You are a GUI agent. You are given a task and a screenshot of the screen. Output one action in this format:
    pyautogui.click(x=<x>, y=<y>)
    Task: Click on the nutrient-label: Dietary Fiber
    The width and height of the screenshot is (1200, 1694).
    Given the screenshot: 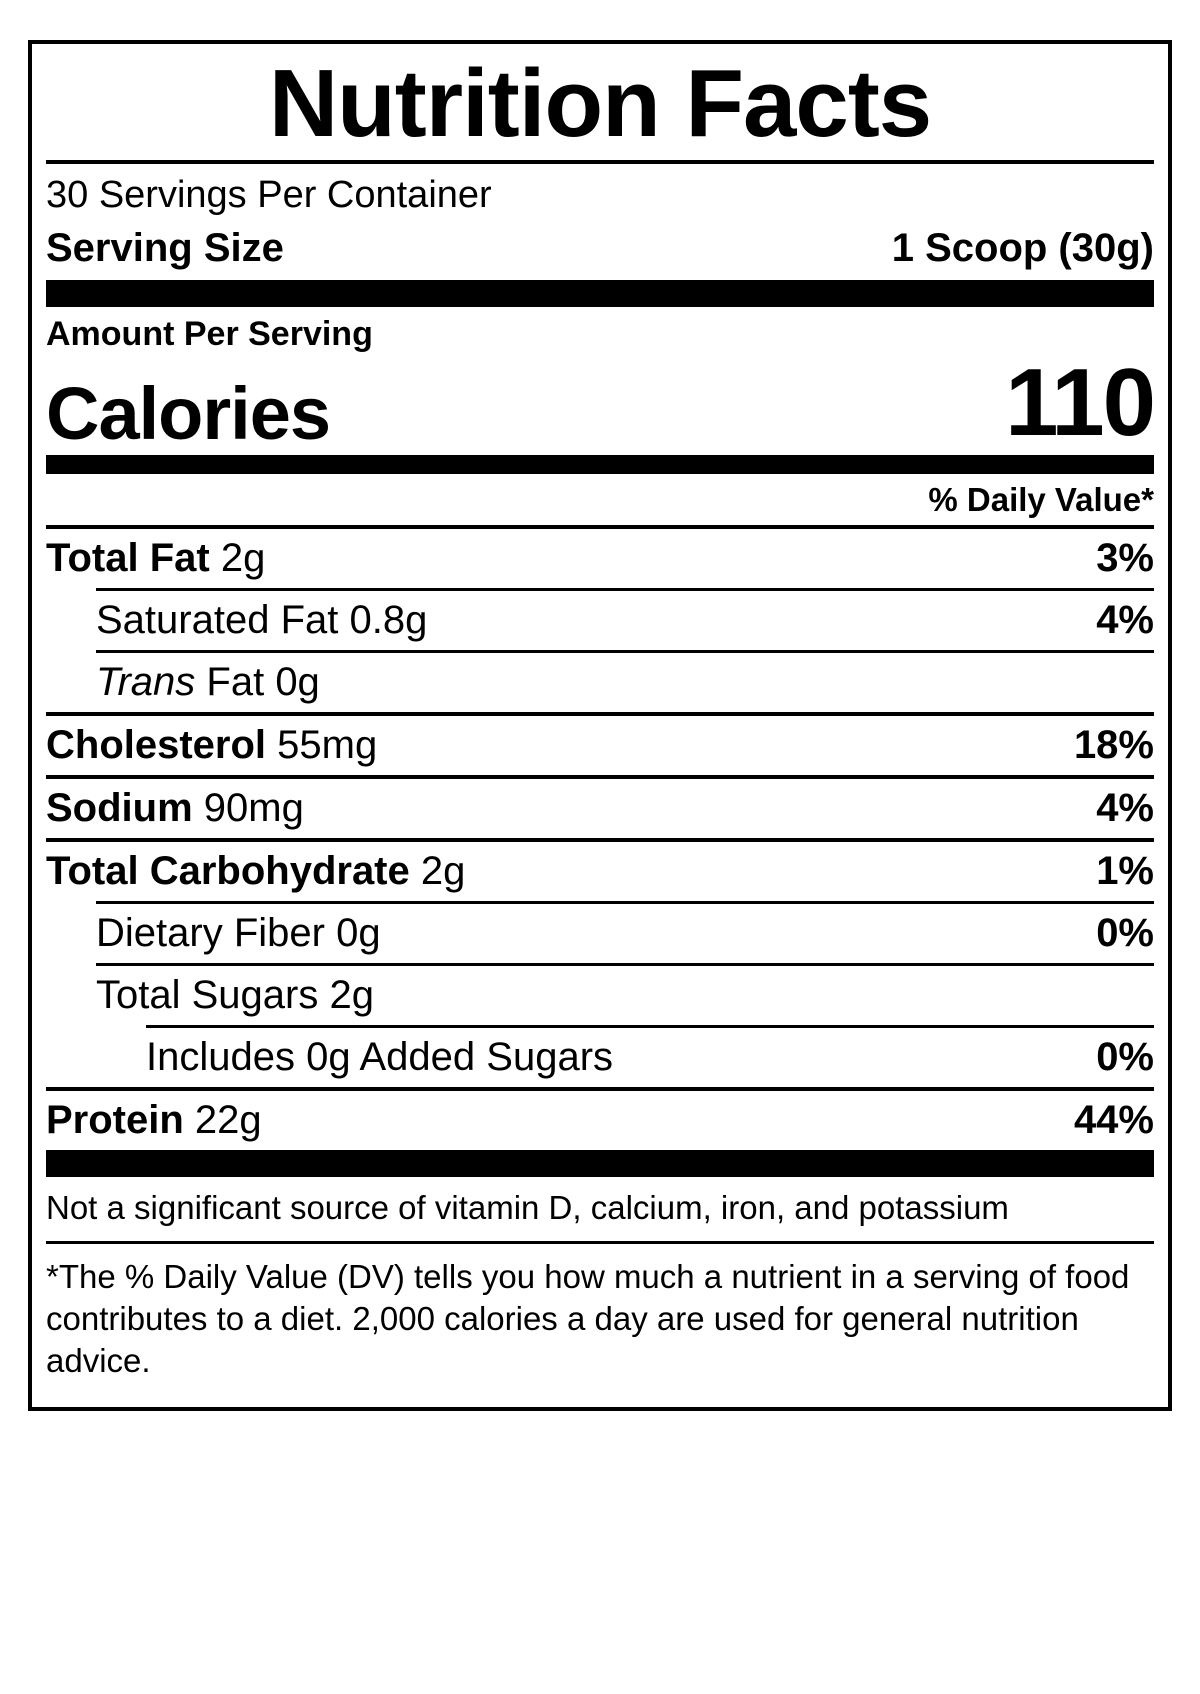 What is the action you would take?
    pyautogui.click(x=210, y=932)
    